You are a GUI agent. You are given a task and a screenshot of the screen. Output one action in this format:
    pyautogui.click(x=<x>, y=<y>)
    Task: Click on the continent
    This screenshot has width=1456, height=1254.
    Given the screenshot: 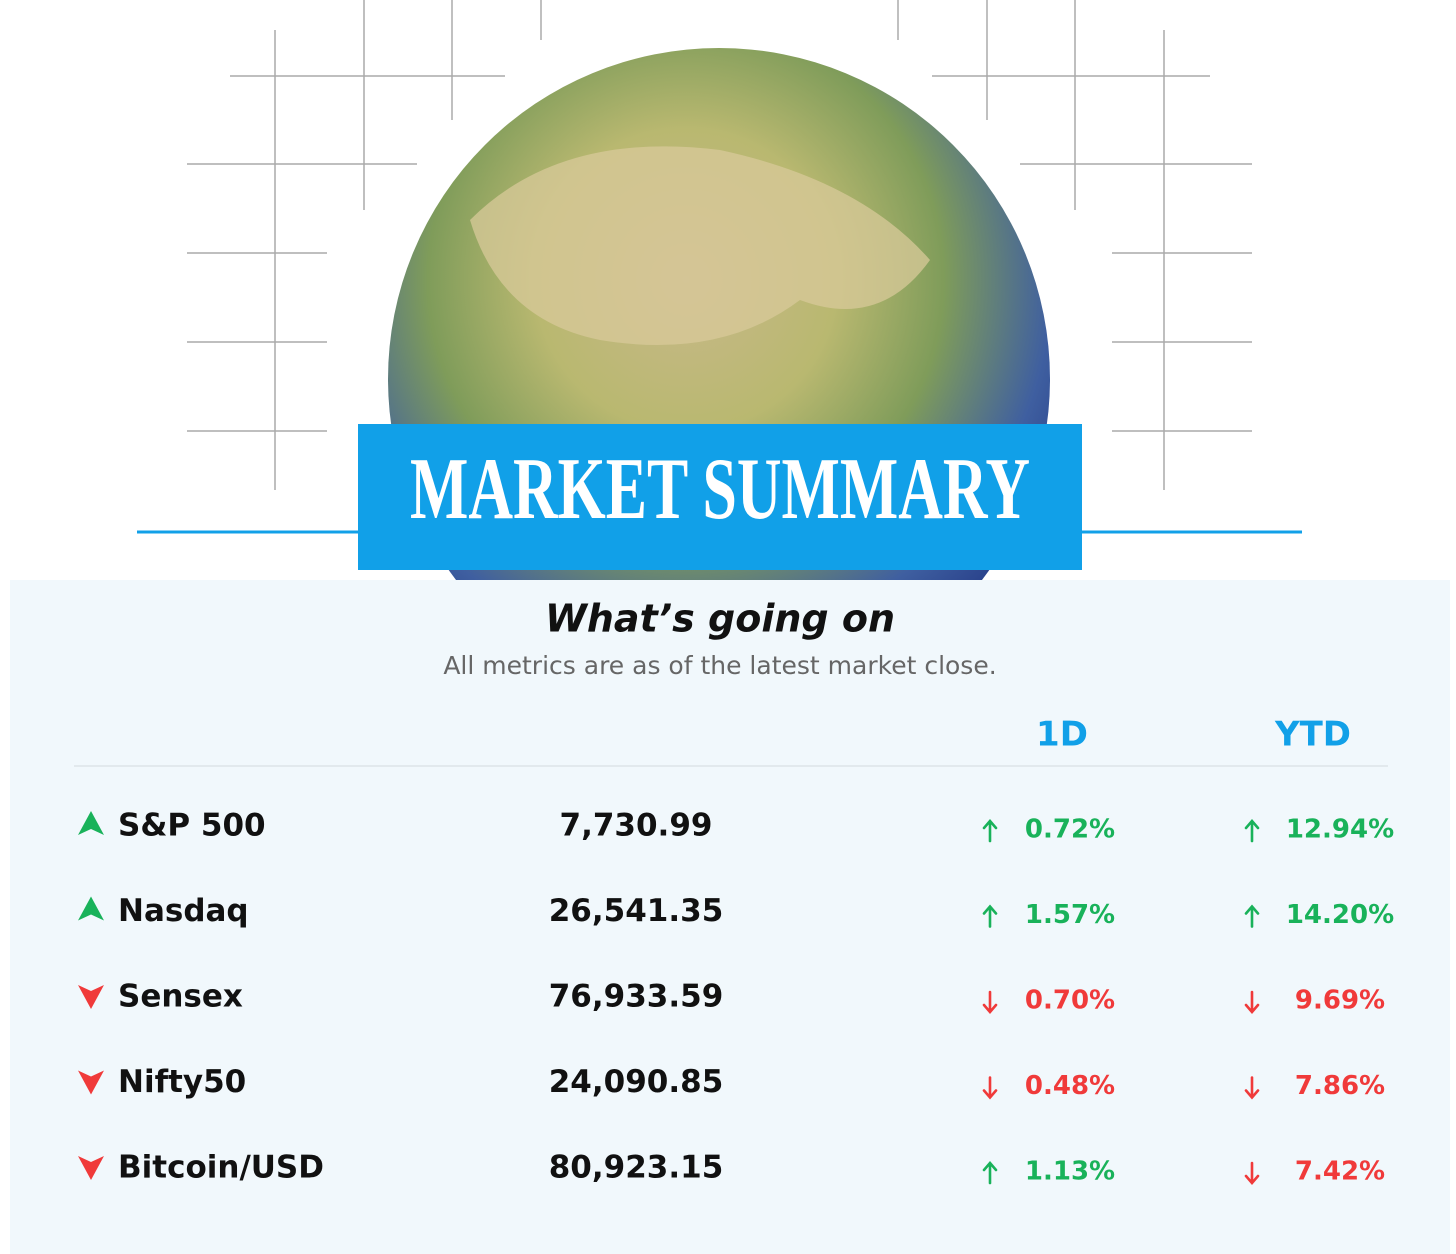 What is the action you would take?
    pyautogui.click(x=700, y=245)
    